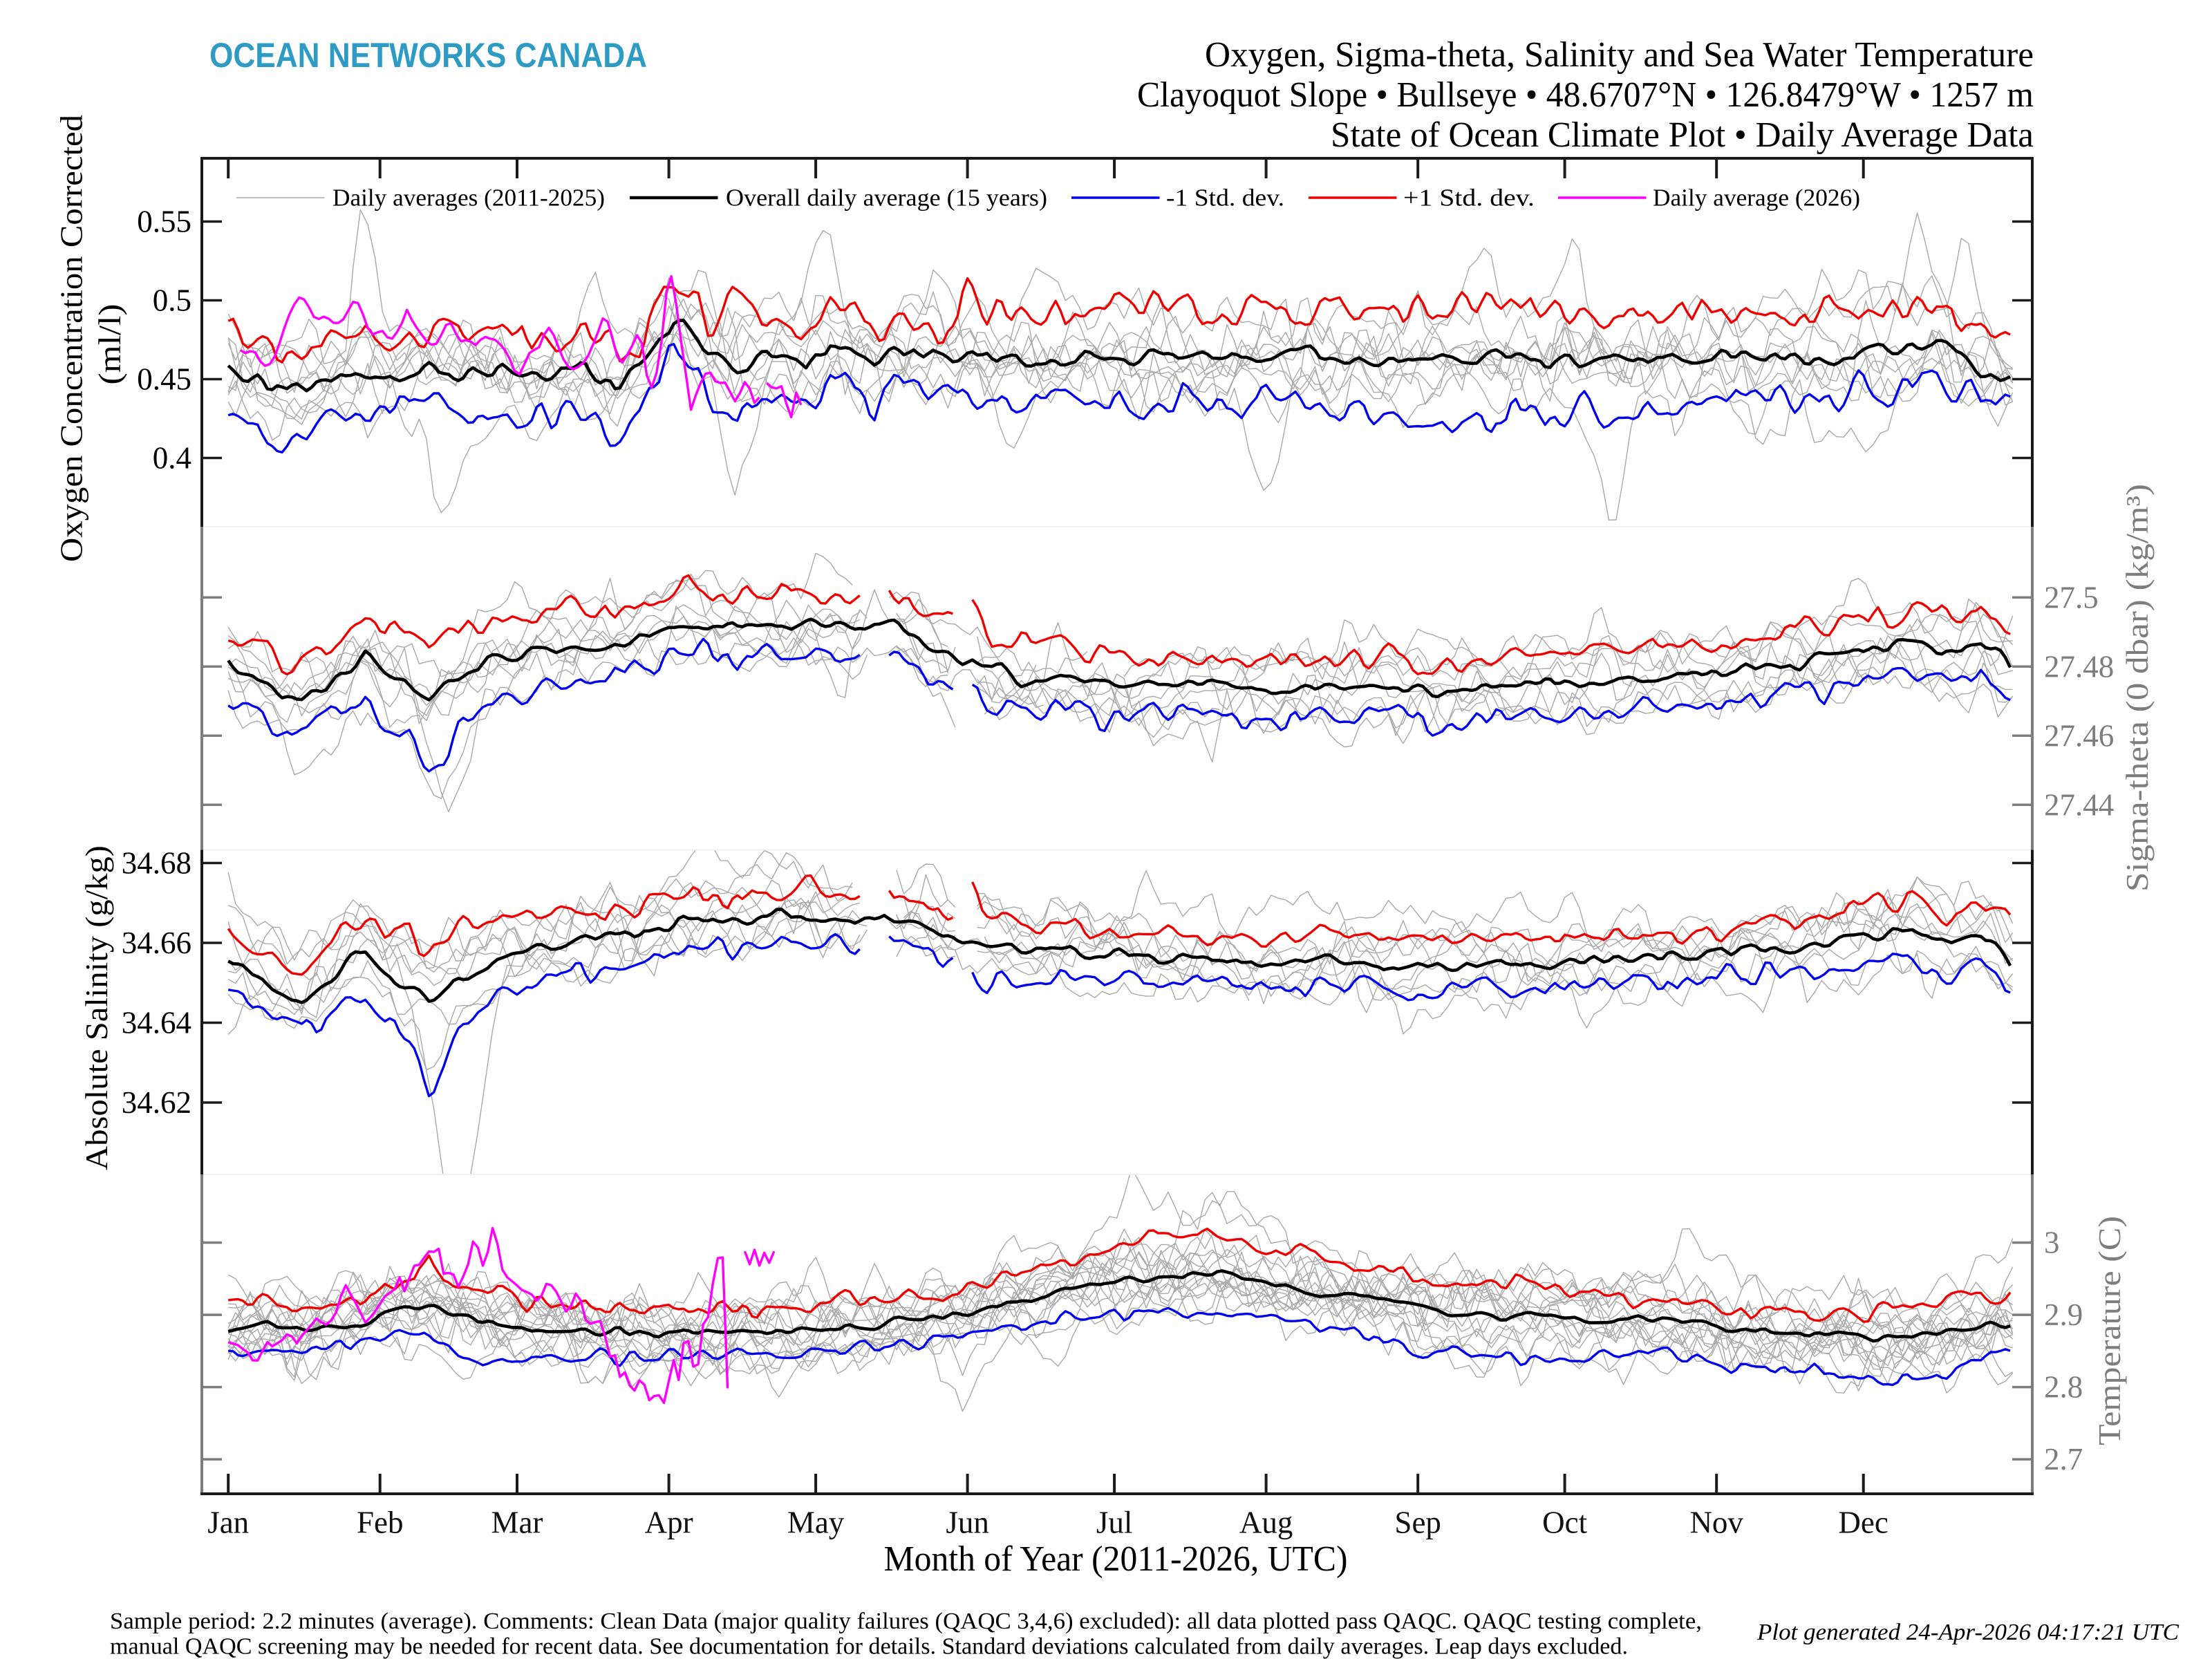  What do you see at coordinates (2079, 735) in the screenshot?
I see `svg-text: 27.46` at bounding box center [2079, 735].